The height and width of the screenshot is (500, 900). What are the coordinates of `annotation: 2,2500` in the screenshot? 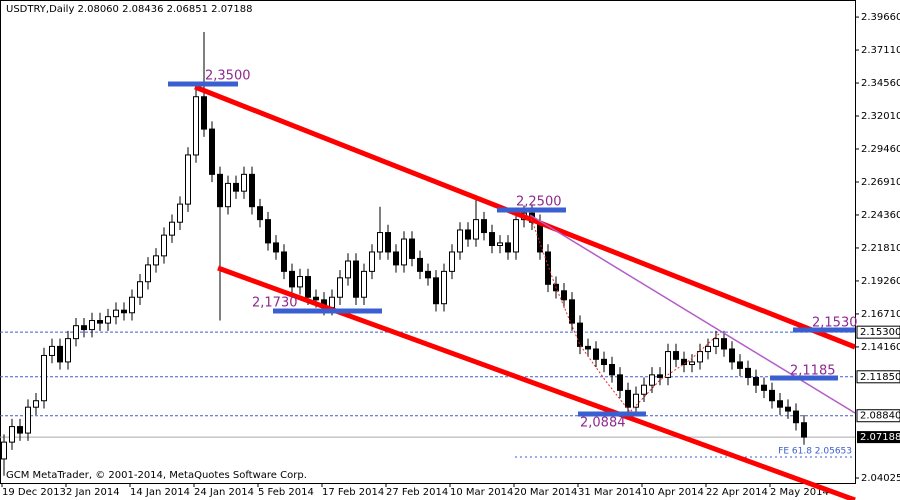 It's located at (539, 202).